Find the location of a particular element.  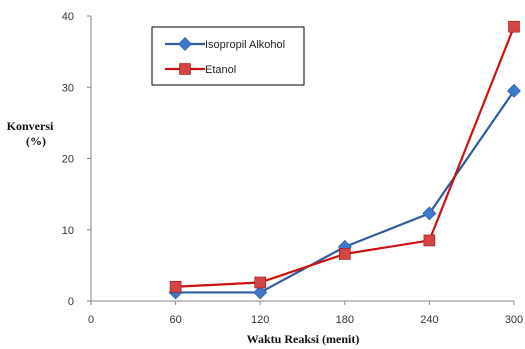

x-tick-label: 120 is located at coordinates (260, 320).